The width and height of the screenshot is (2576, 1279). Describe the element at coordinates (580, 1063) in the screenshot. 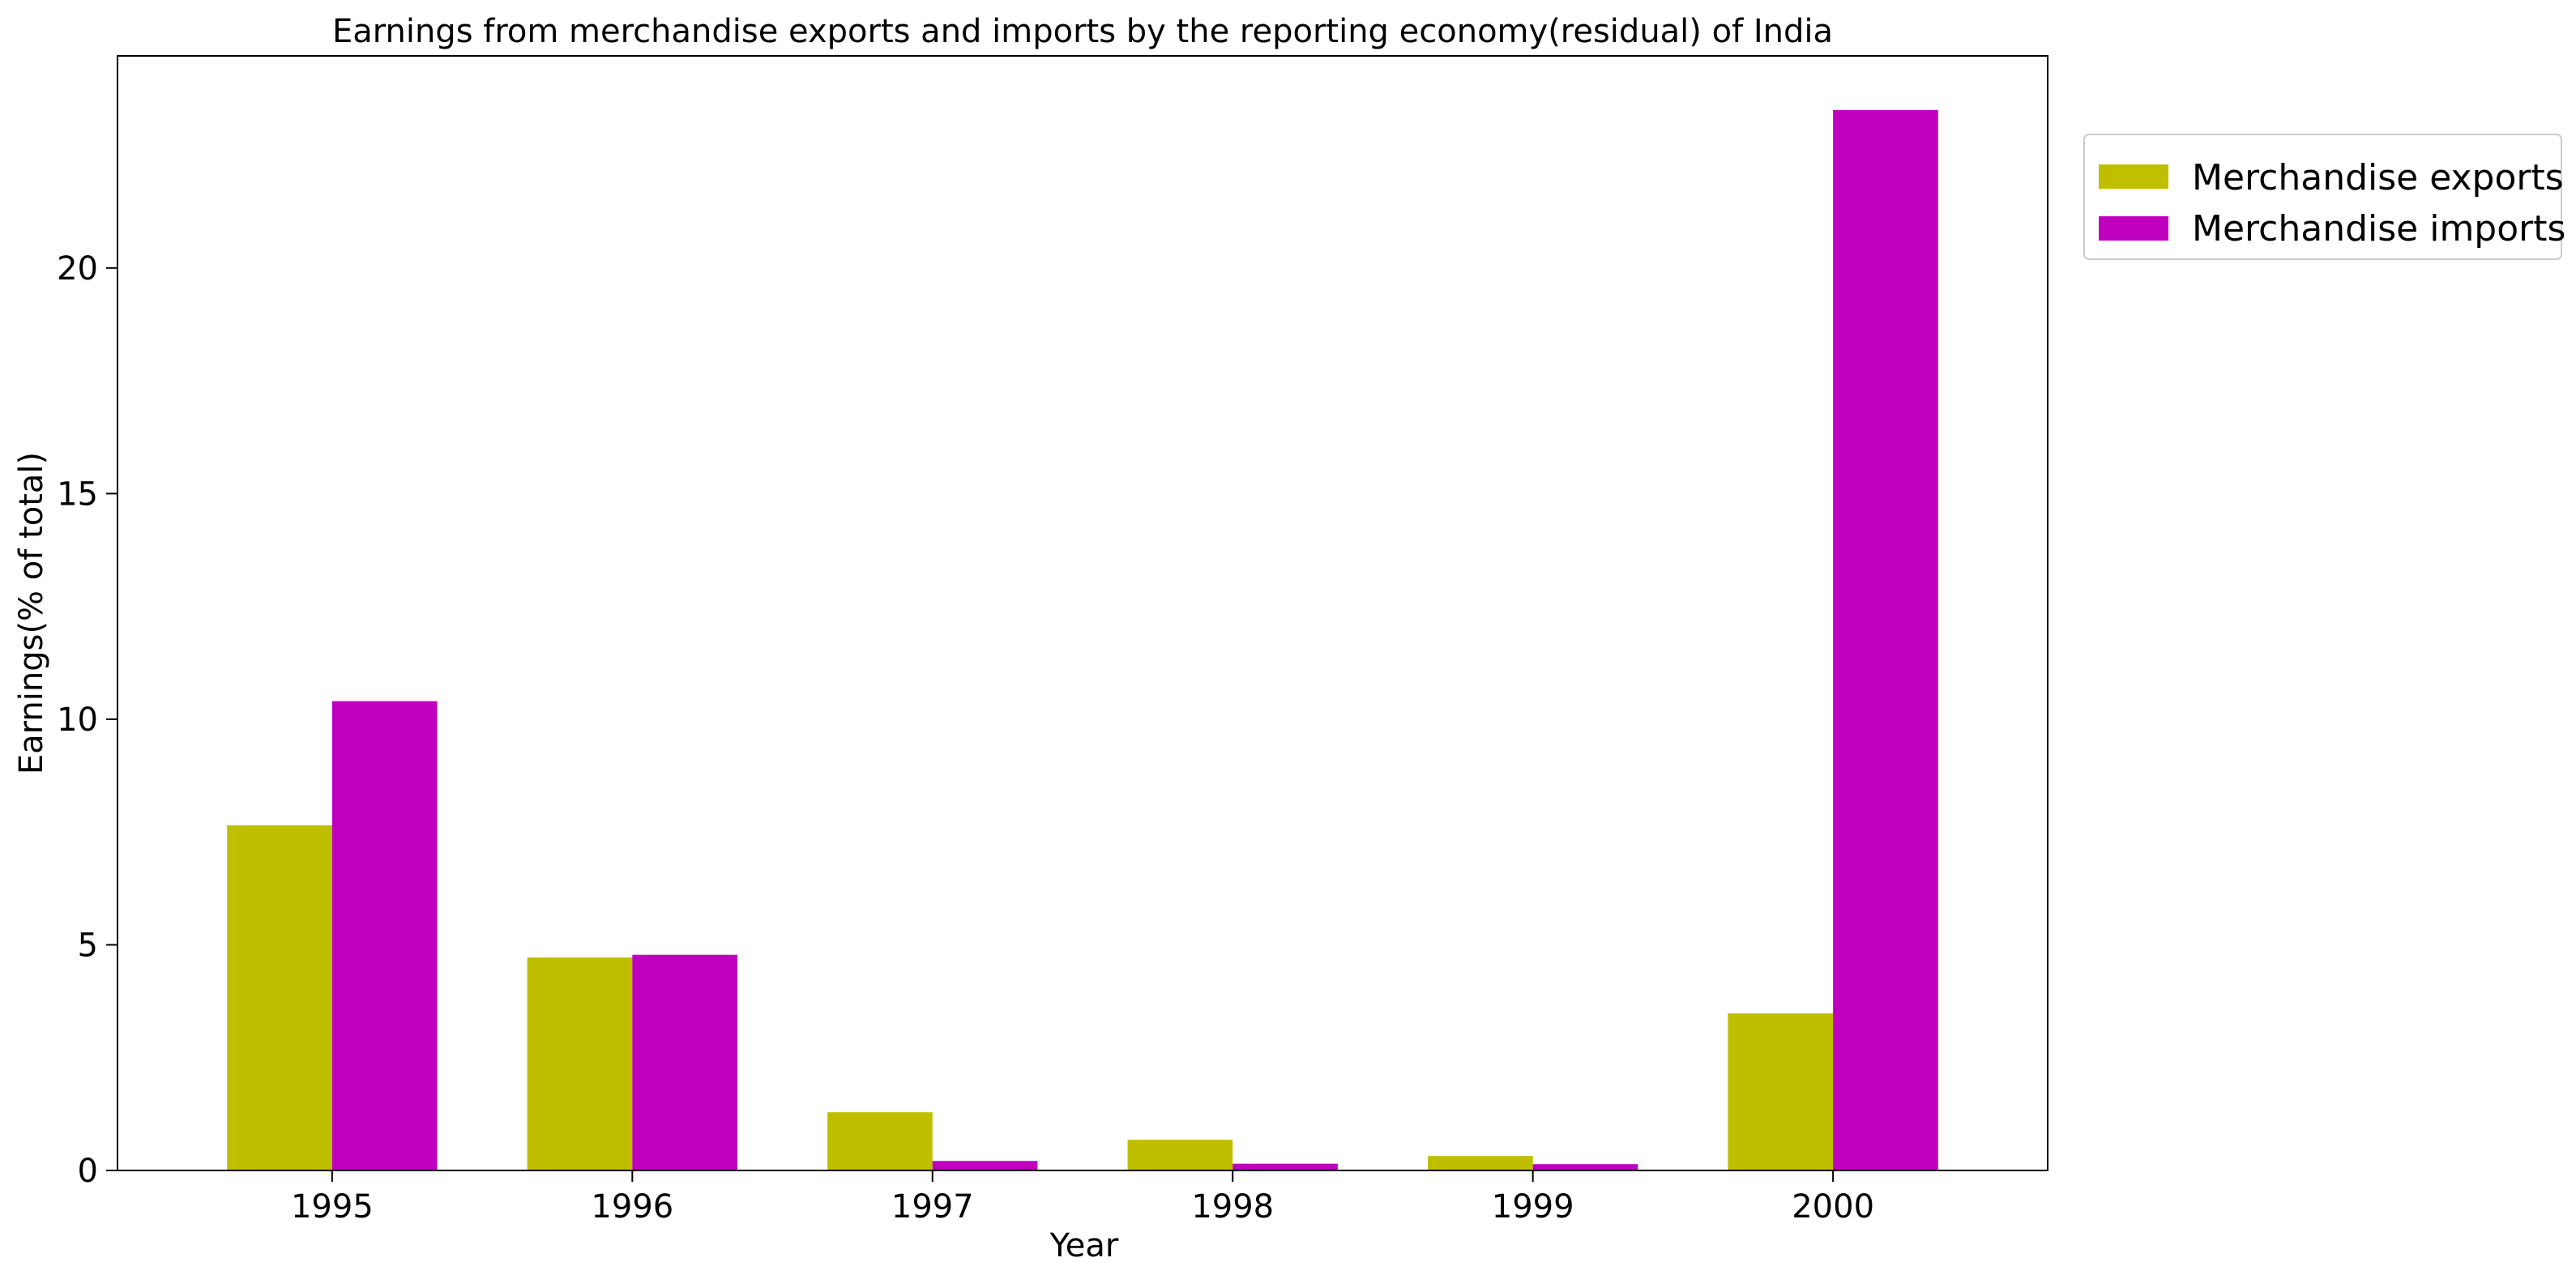

I see `bar-merchandise-exports-1996` at that location.